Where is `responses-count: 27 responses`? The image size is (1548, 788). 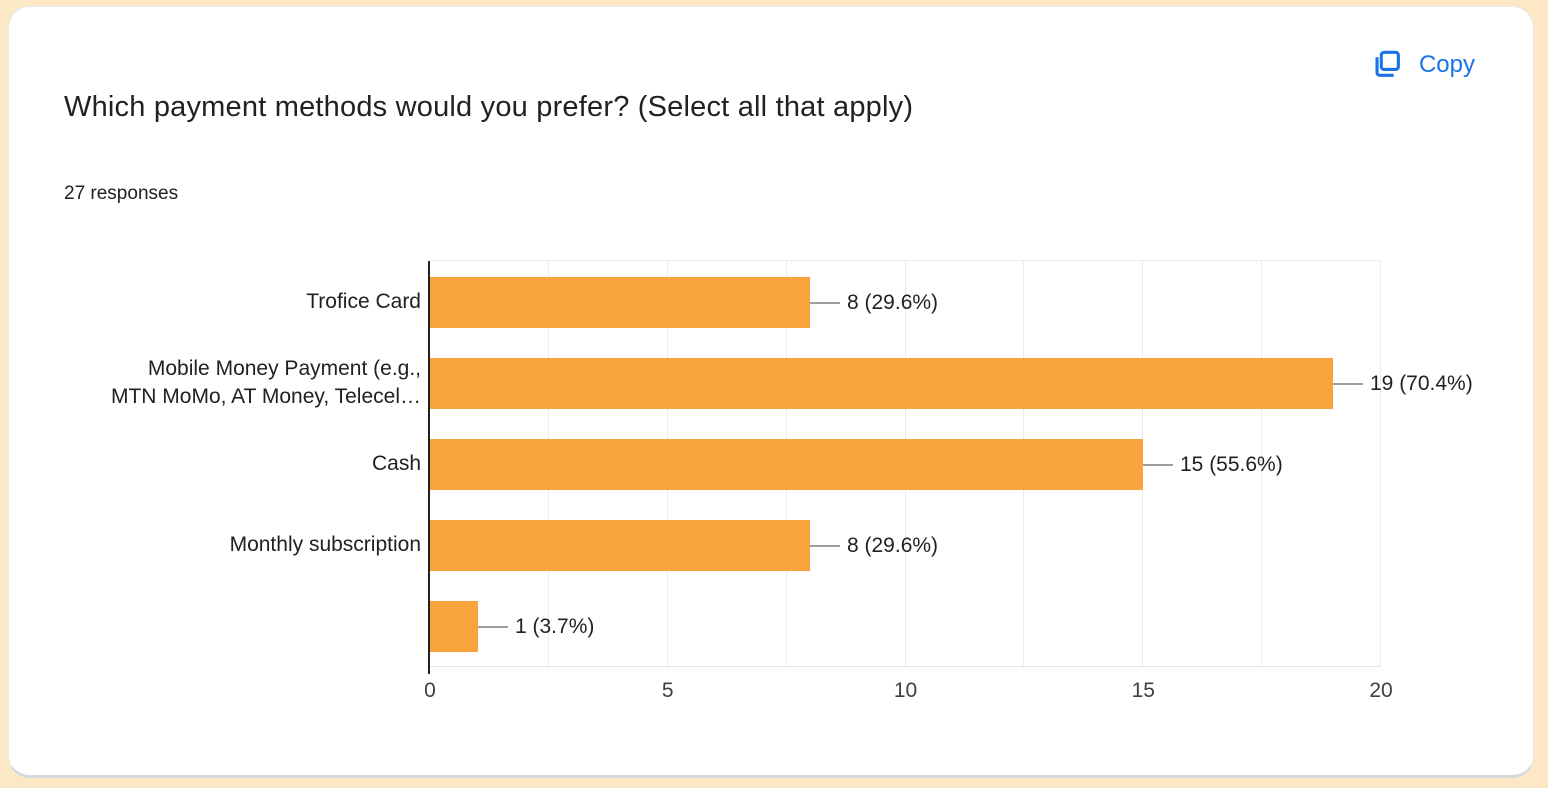
responses-count: 27 responses is located at coordinates (121, 193).